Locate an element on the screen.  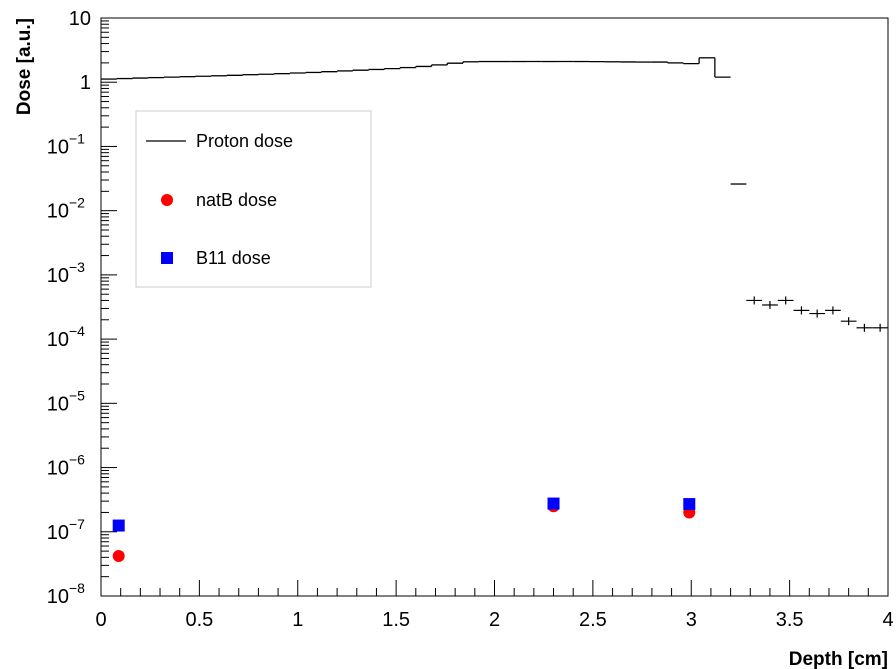
y-tick-exponent: −5 is located at coordinates (77, 395).